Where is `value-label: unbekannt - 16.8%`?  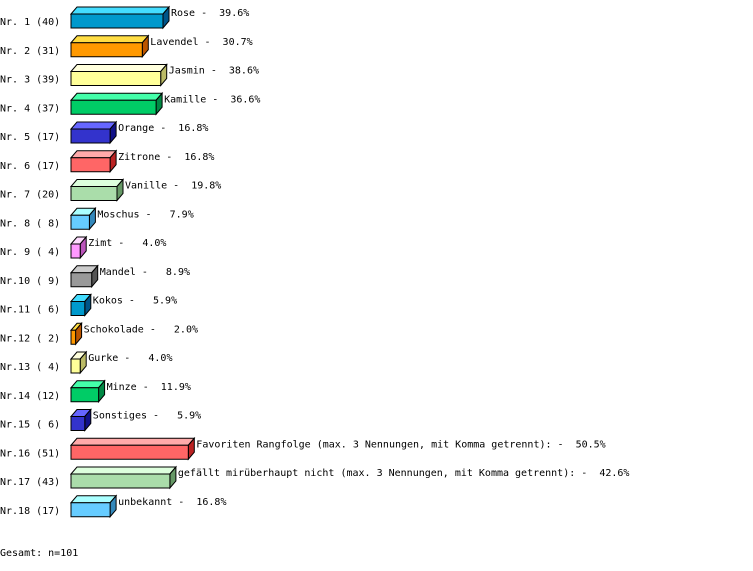
value-label: unbekannt - 16.8% is located at coordinates (172, 502).